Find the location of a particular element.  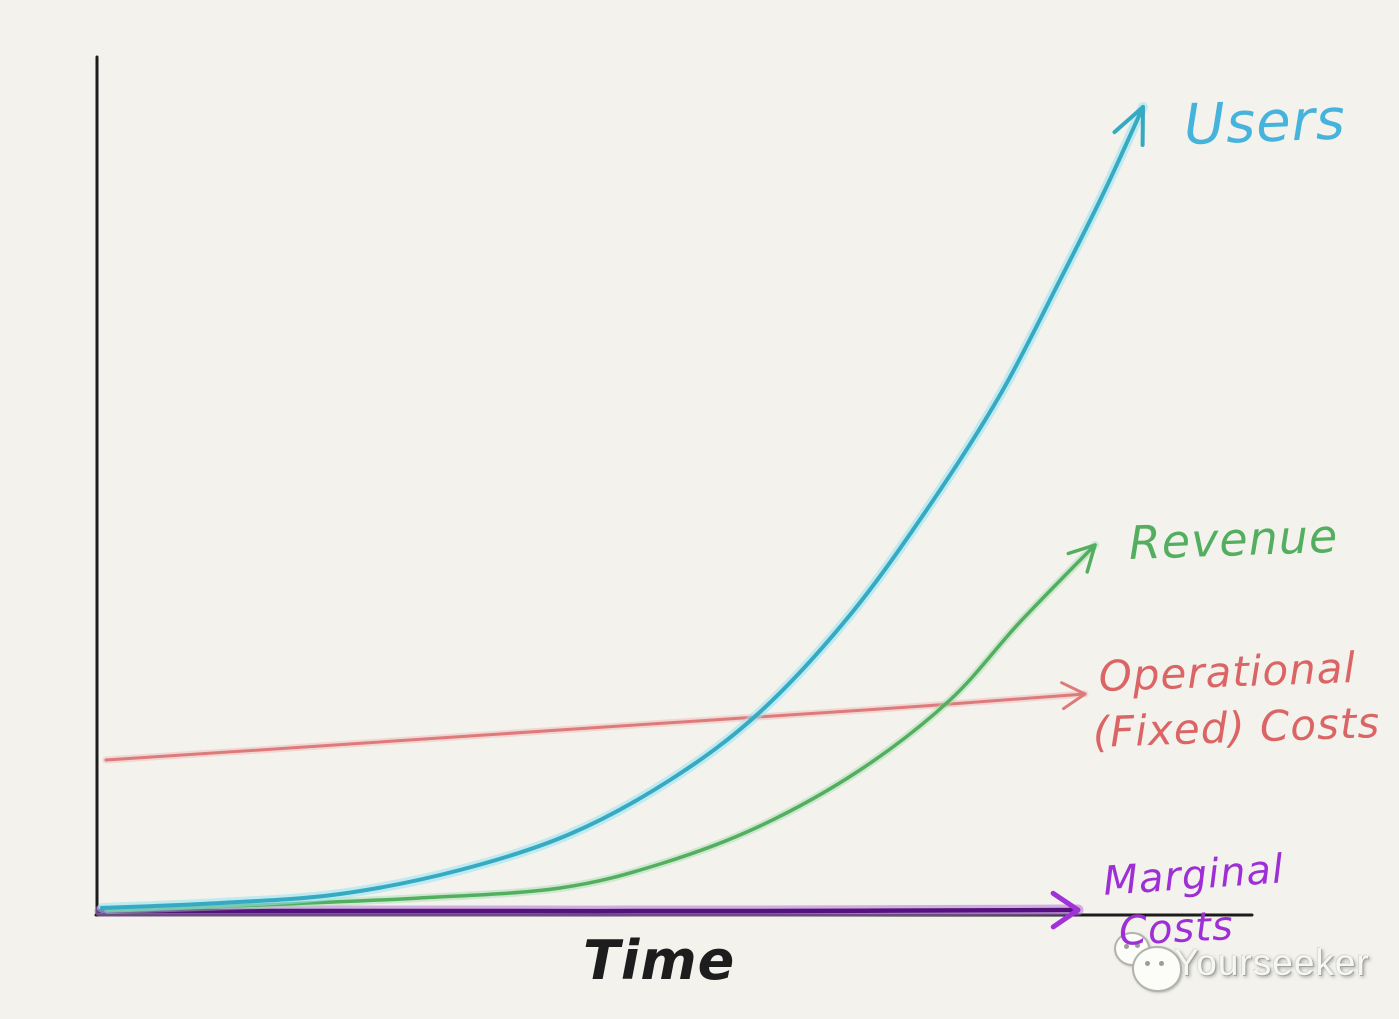

revenue-series-label: Revenue is located at coordinates (1233, 539).